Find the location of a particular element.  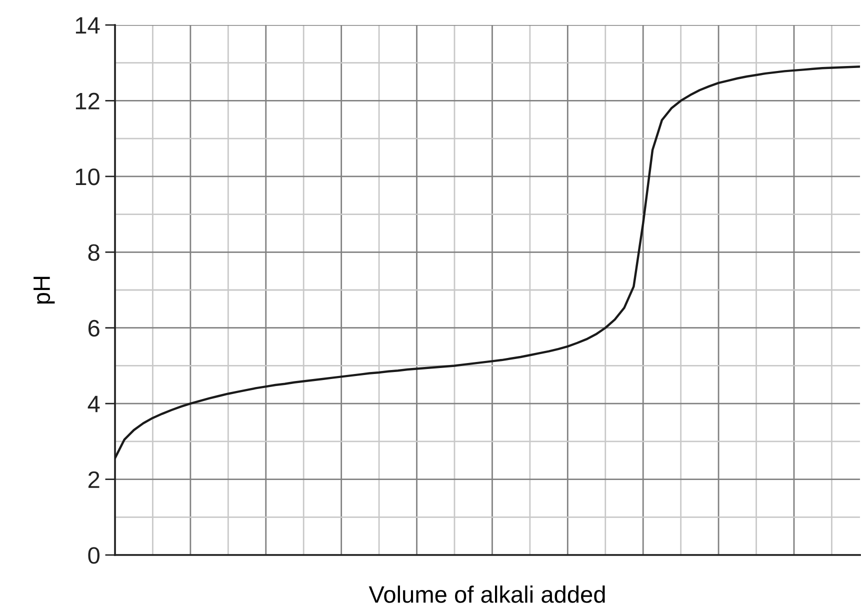

y-tick-label: 6 is located at coordinates (94, 328).